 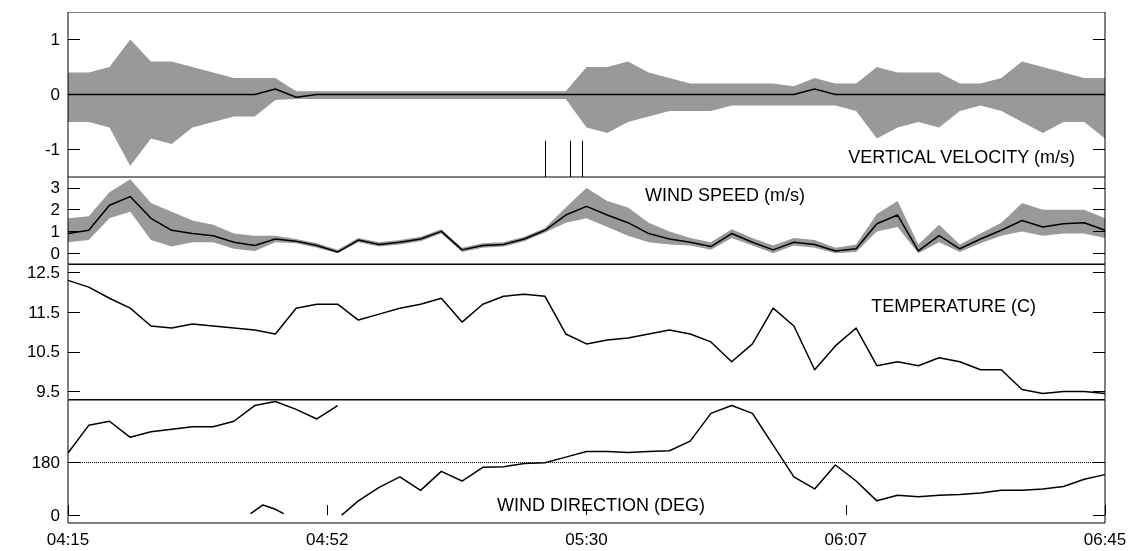 What do you see at coordinates (327, 539) in the screenshot?
I see `x-tick-label: 04:52` at bounding box center [327, 539].